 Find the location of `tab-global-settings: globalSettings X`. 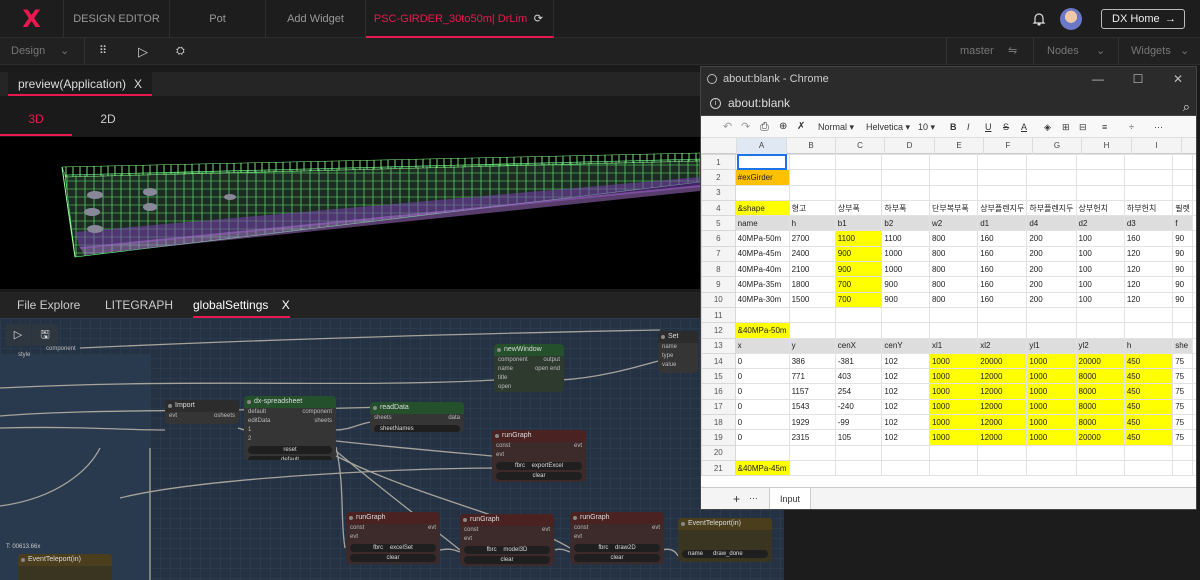

tab-global-settings: globalSettings X is located at coordinates (241, 305).